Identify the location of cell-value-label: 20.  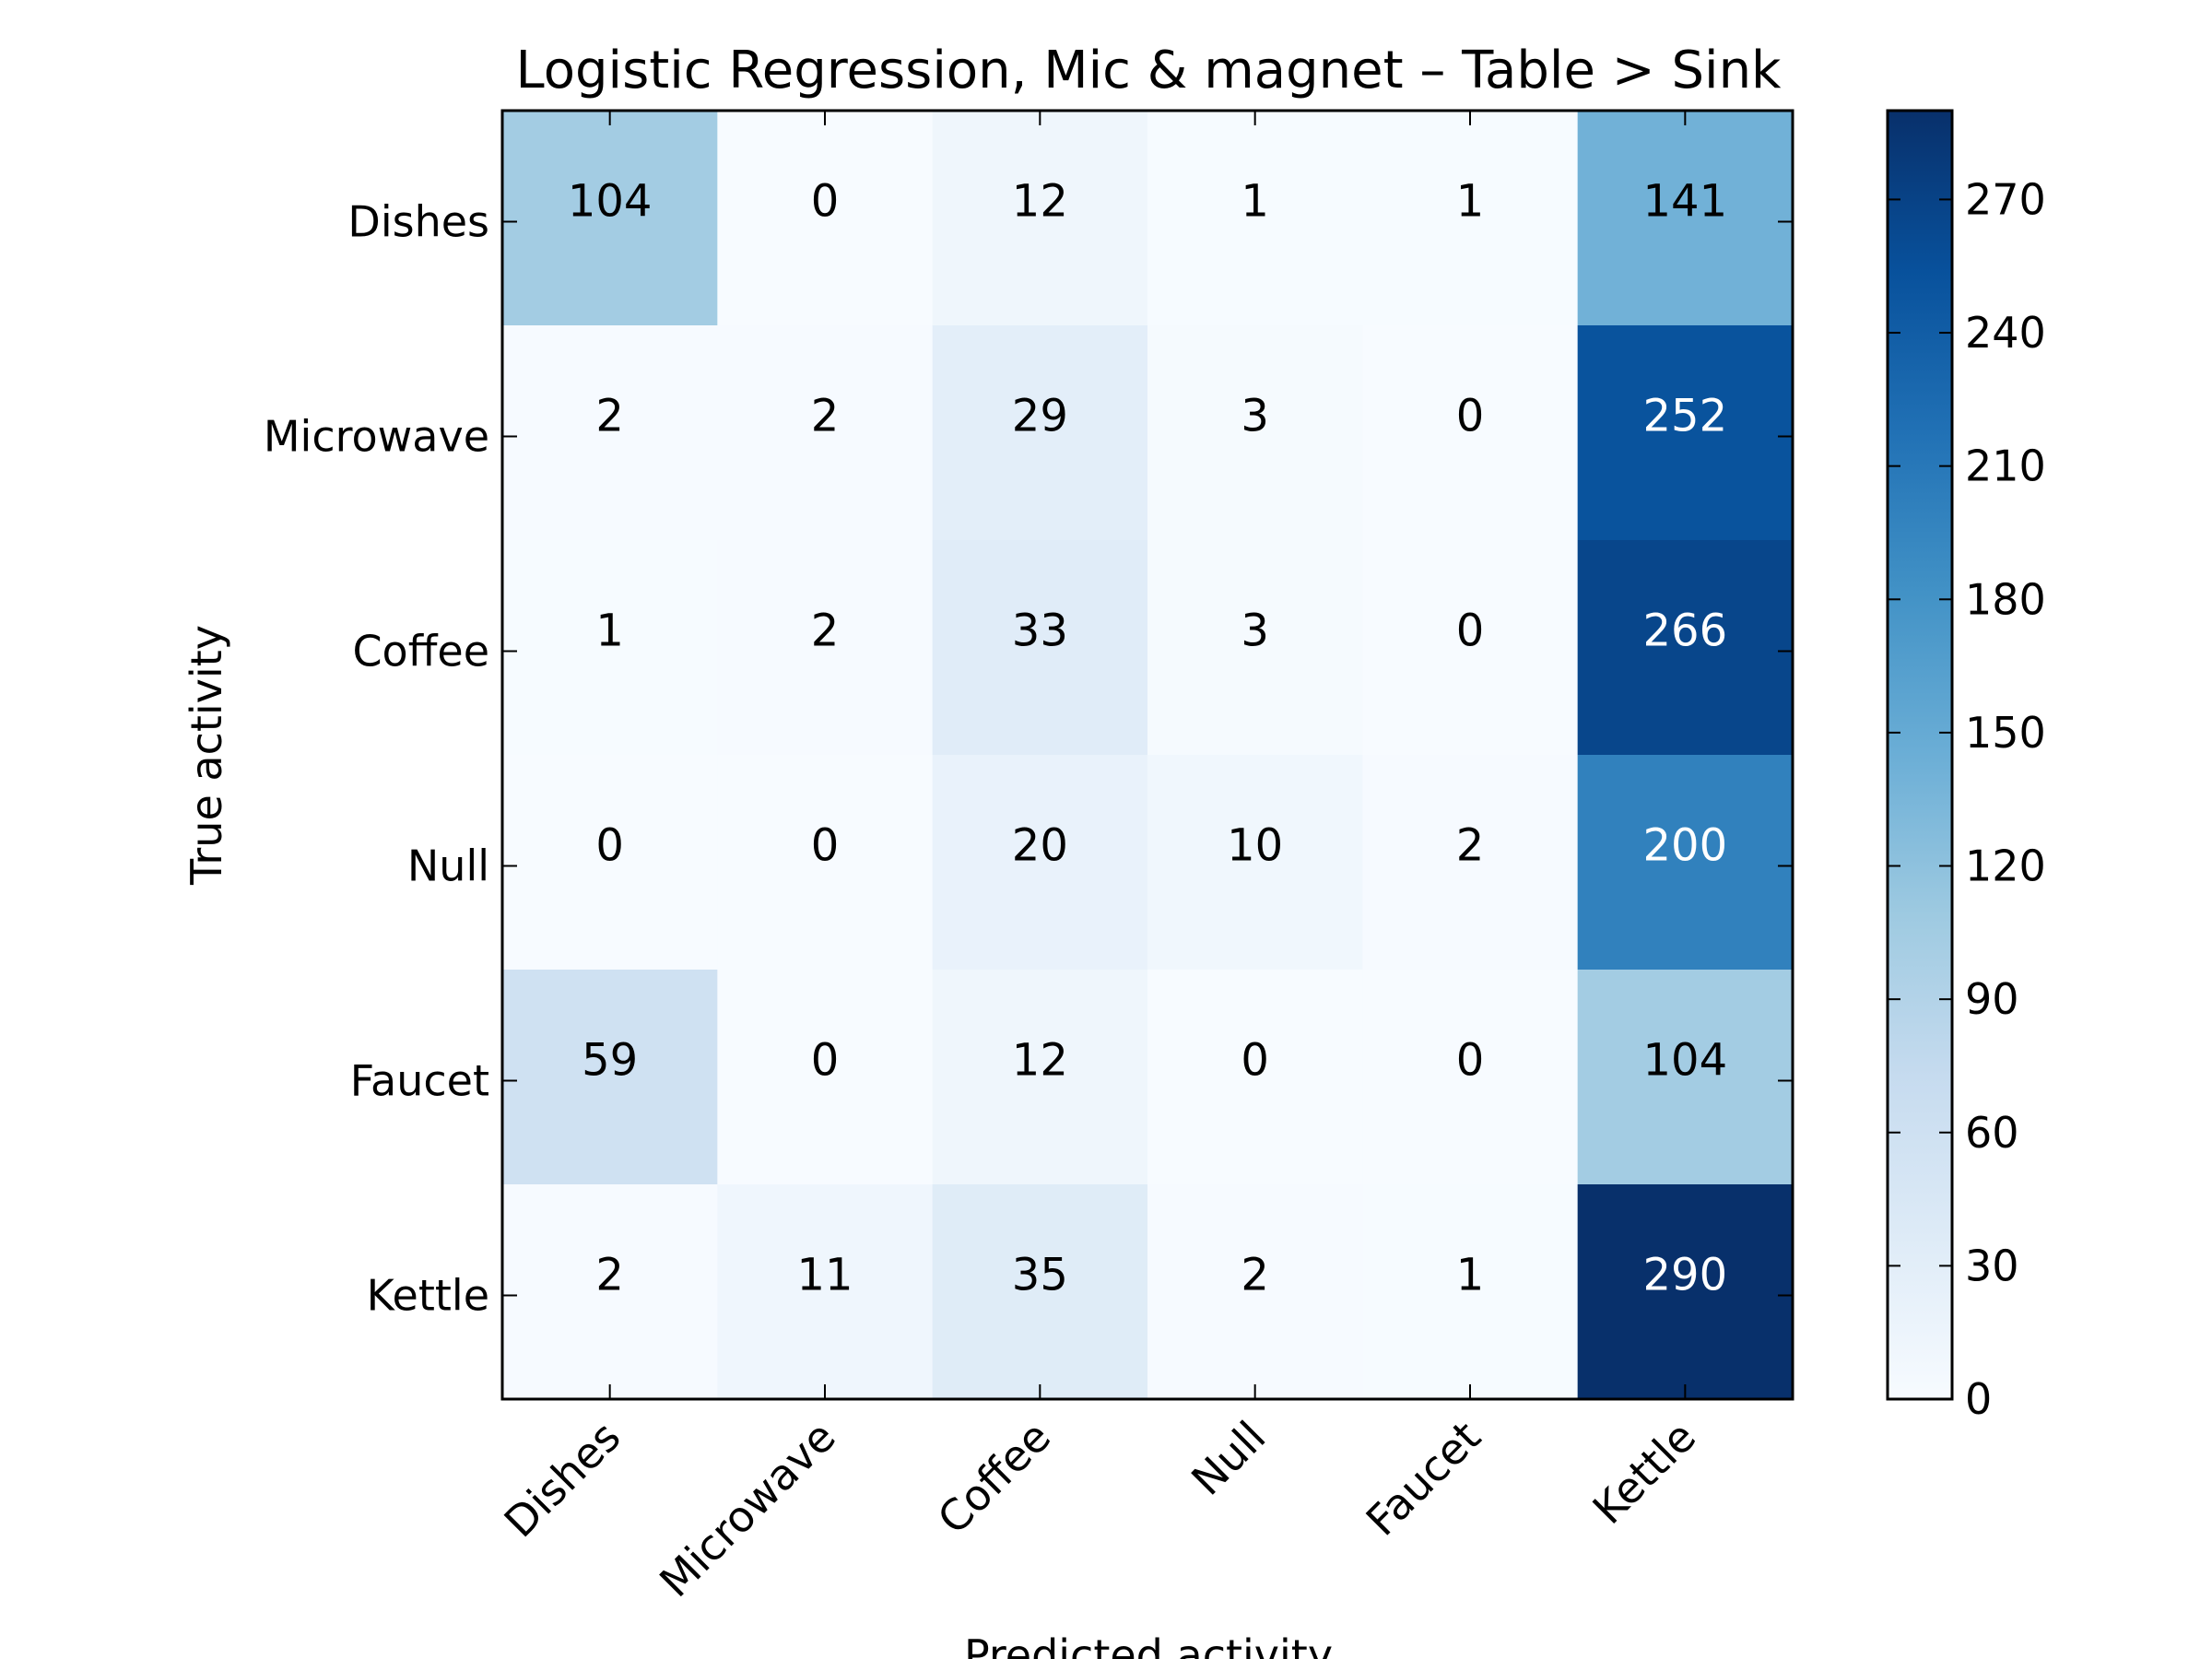
(1040, 846).